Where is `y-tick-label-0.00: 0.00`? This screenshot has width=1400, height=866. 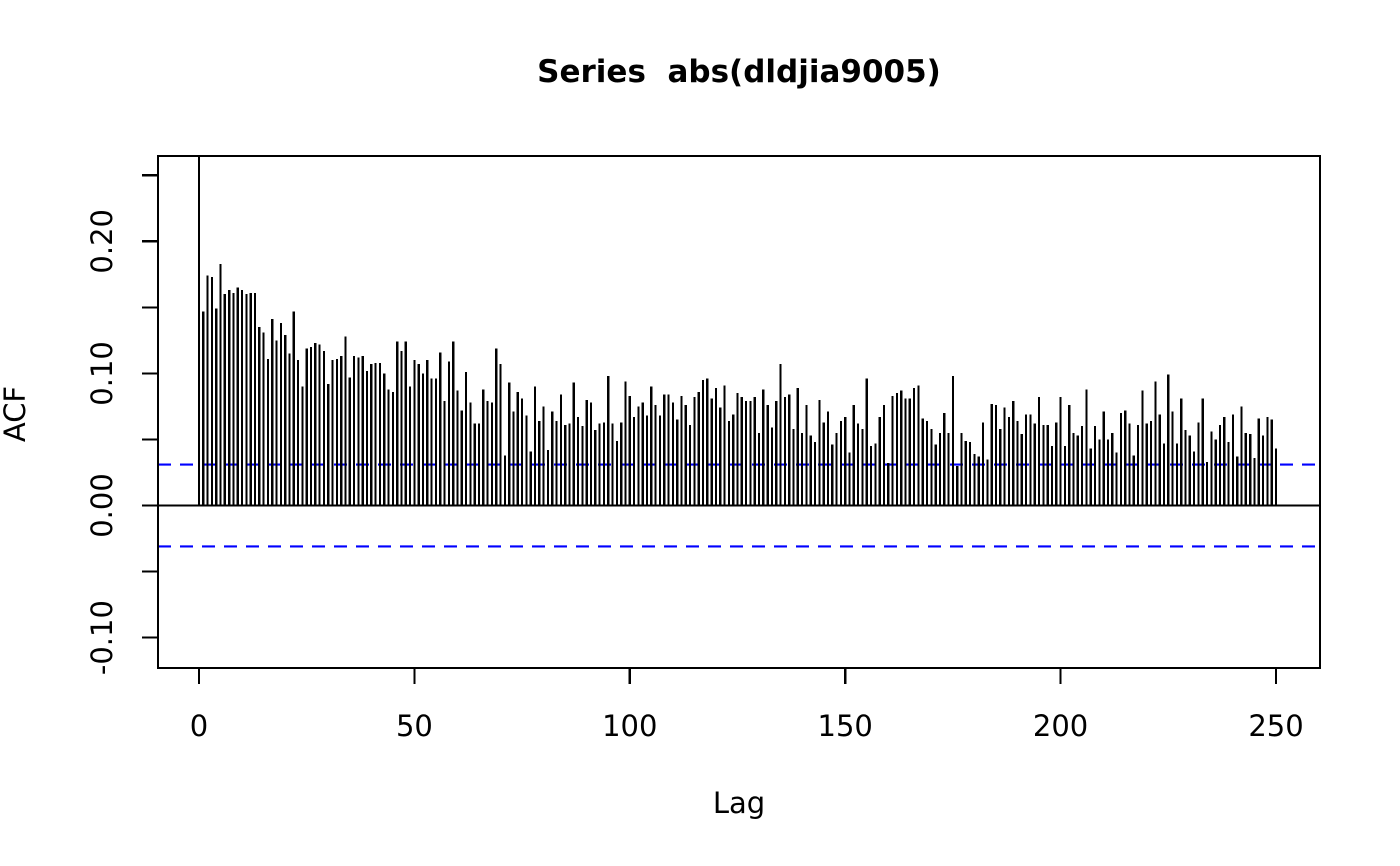
y-tick-label-0.00: 0.00 is located at coordinates (102, 505).